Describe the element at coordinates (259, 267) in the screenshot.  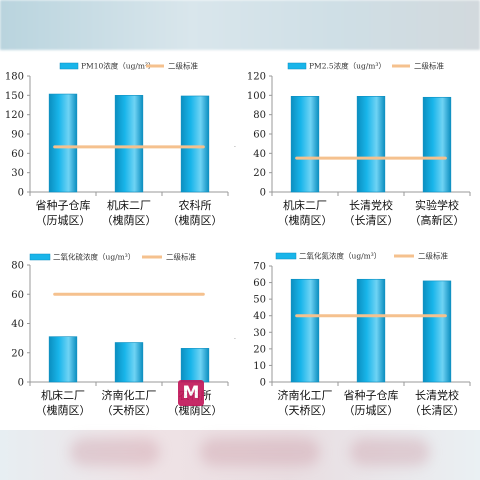
I see `y-tick-label: 70` at that location.